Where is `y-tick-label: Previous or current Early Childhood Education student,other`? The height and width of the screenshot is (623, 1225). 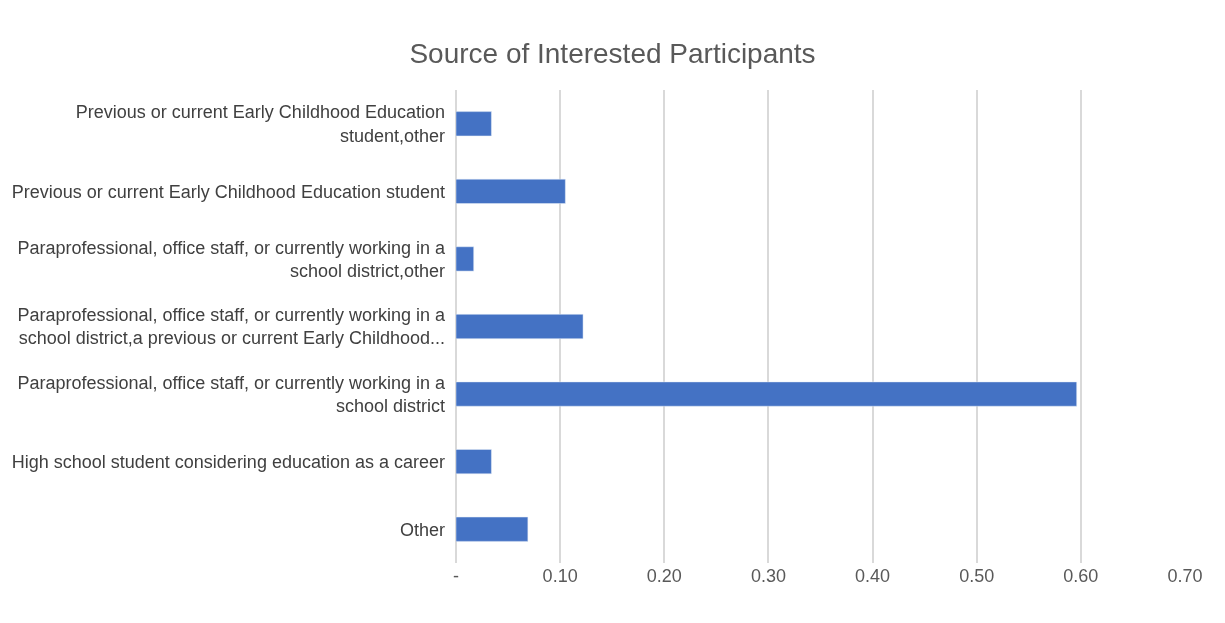 y-tick-label: Previous or current Early Childhood Education student,other is located at coordinates (260, 124).